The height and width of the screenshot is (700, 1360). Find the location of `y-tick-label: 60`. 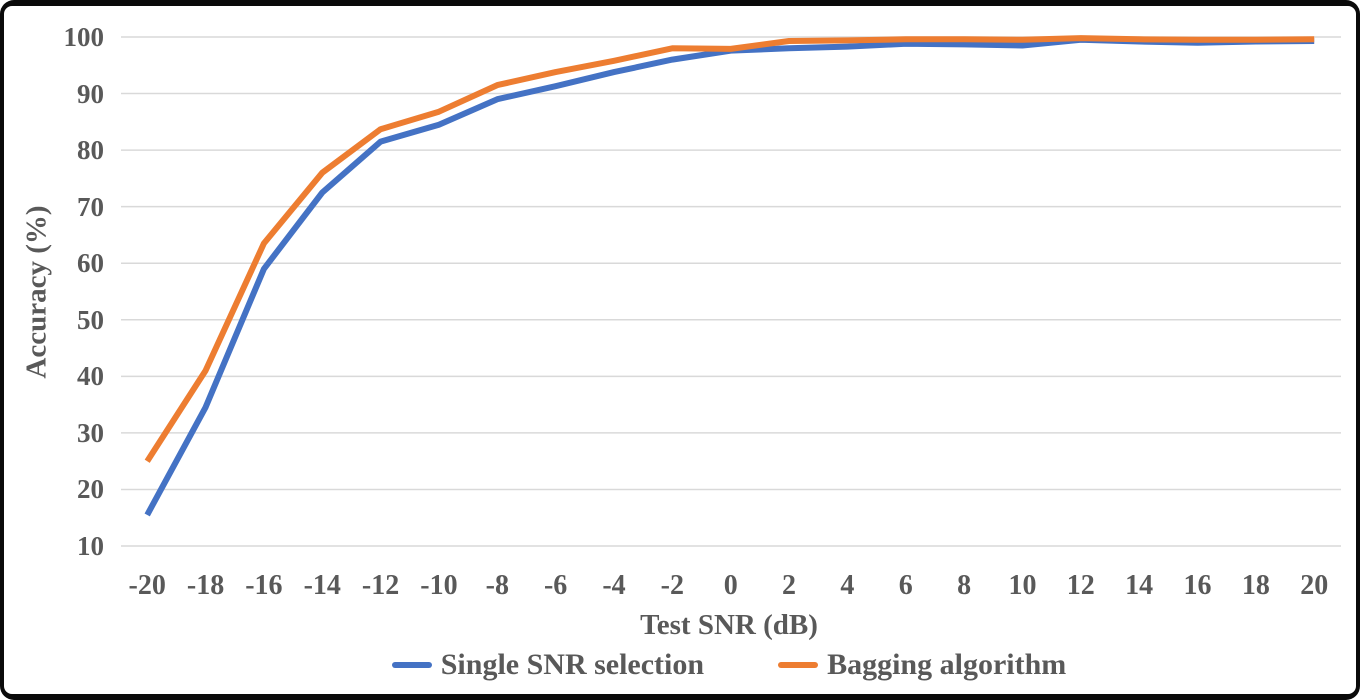

y-tick-label: 60 is located at coordinates (90, 263).